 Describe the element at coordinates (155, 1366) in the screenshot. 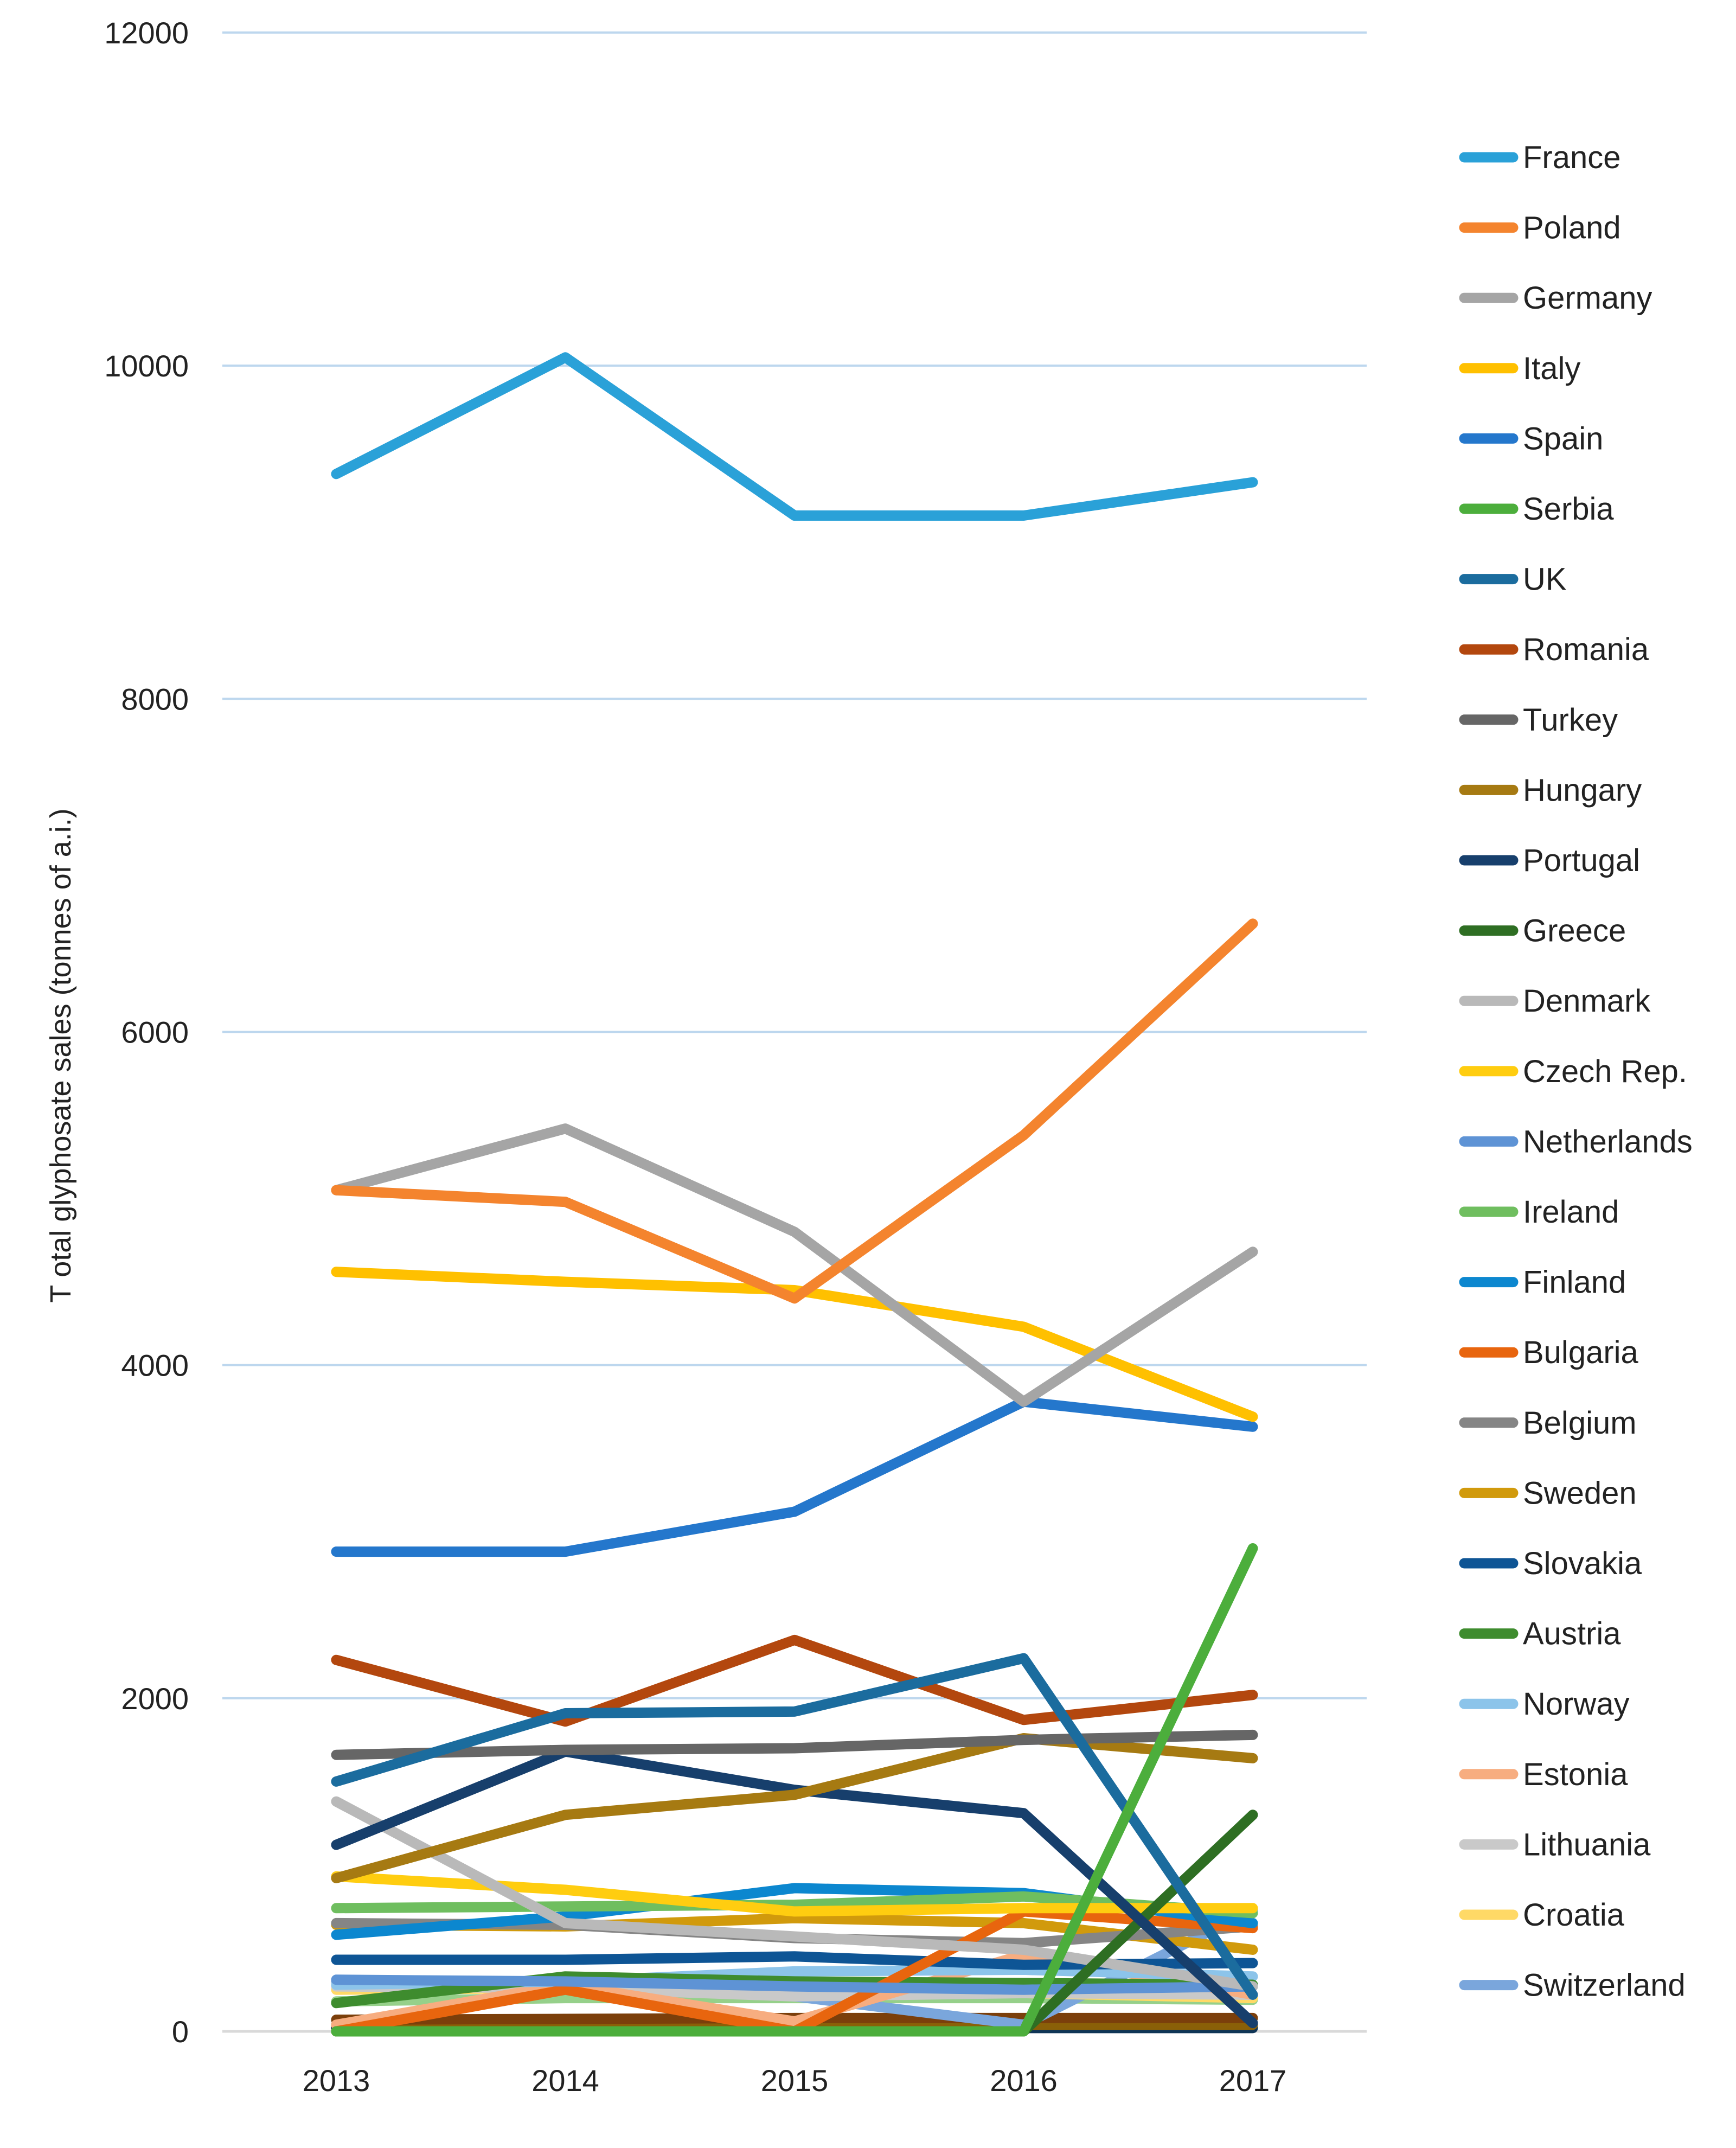

I see `y-tick-label: 4000` at that location.